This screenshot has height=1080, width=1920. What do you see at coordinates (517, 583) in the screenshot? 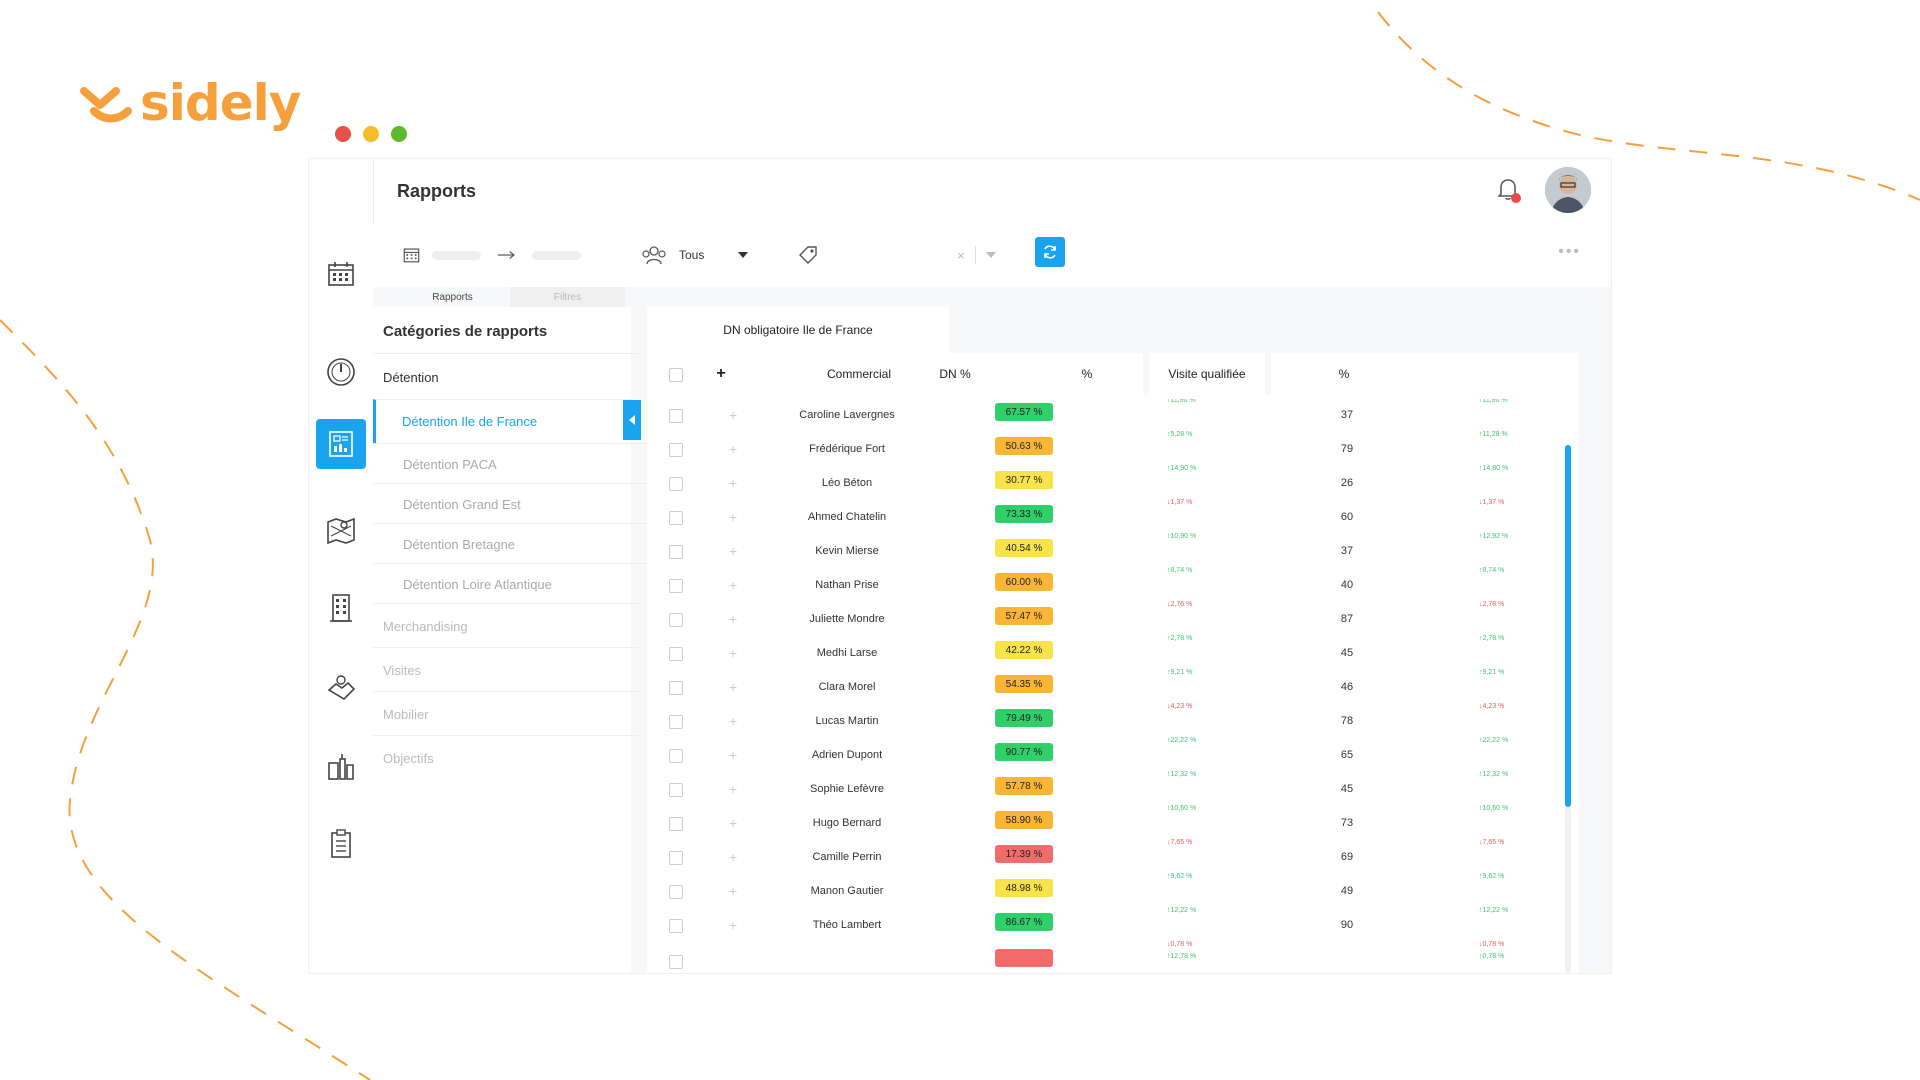
I see `category-item: Détention Loire Atlantique` at bounding box center [517, 583].